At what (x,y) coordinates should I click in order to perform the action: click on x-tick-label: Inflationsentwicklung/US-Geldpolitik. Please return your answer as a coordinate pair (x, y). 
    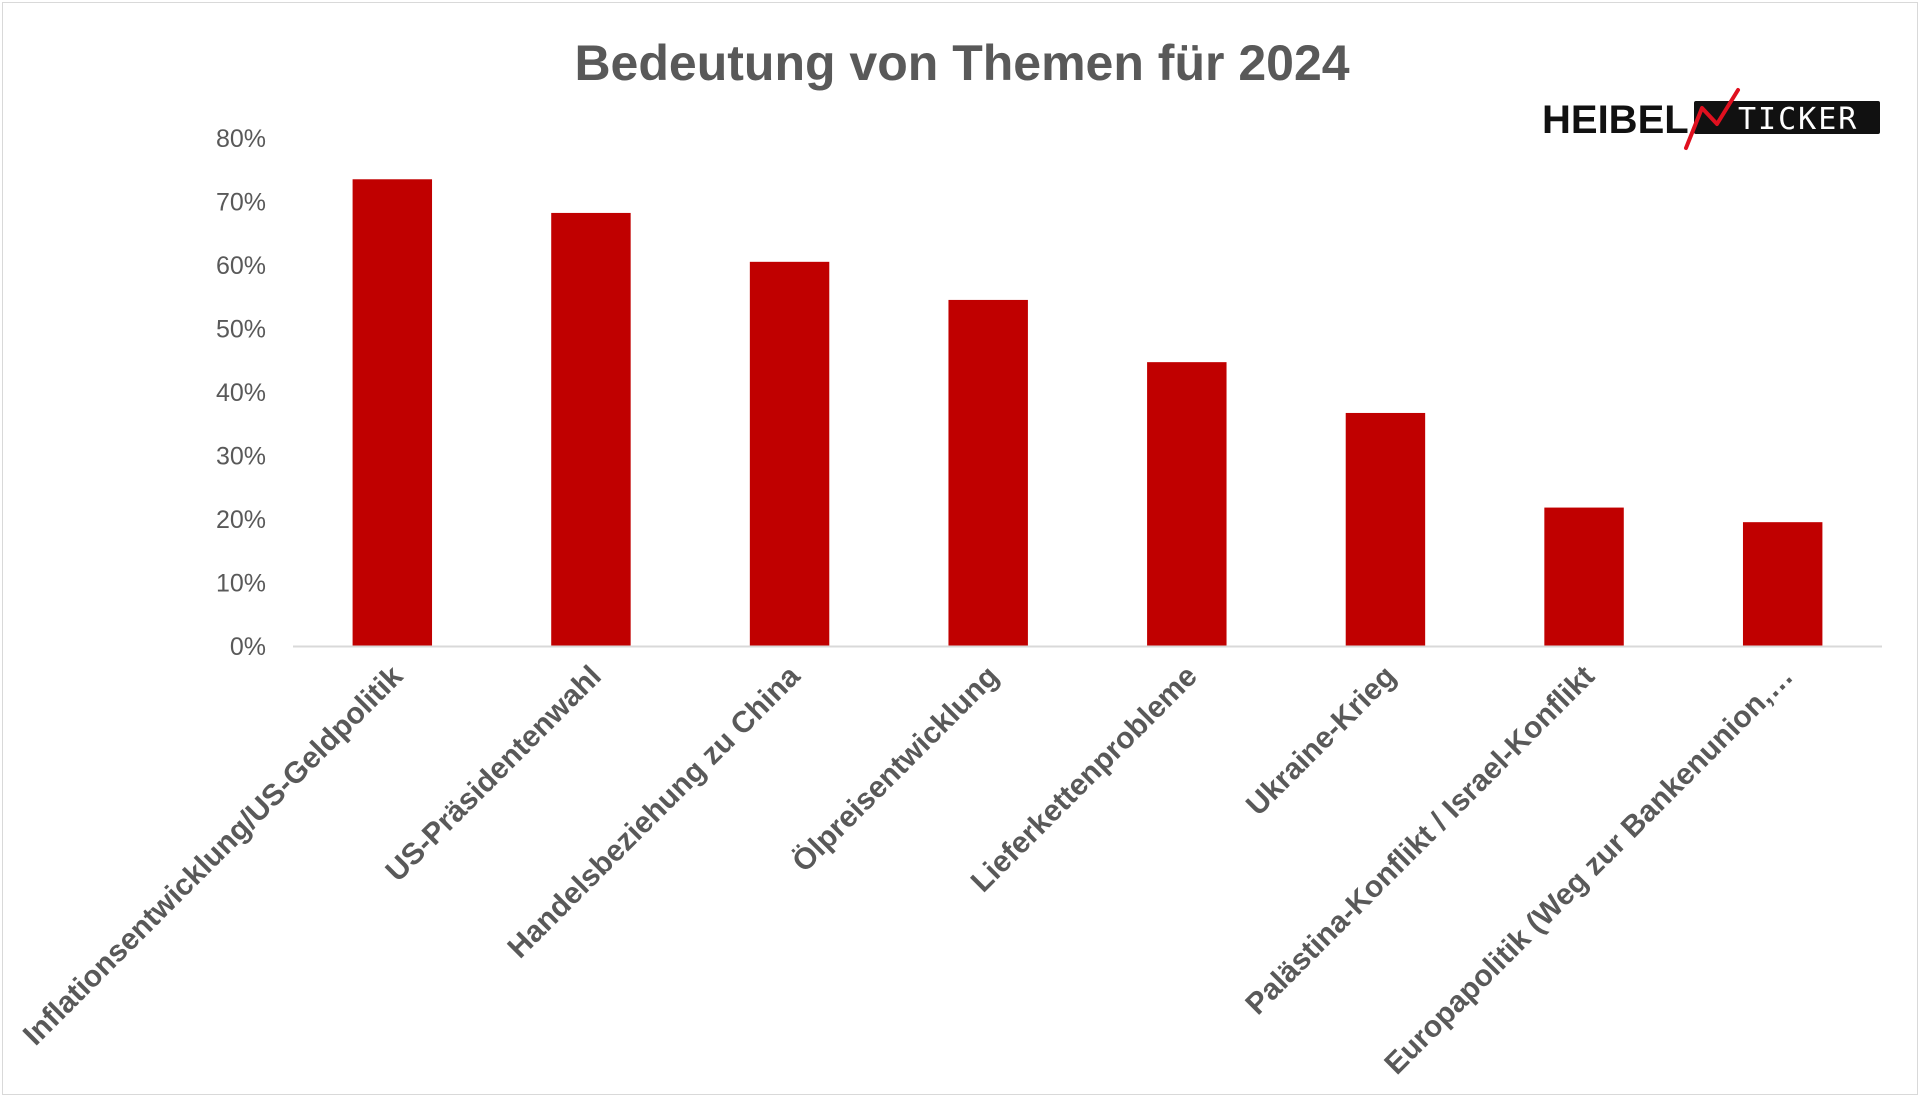
    Looking at the image, I should click on (213, 855).